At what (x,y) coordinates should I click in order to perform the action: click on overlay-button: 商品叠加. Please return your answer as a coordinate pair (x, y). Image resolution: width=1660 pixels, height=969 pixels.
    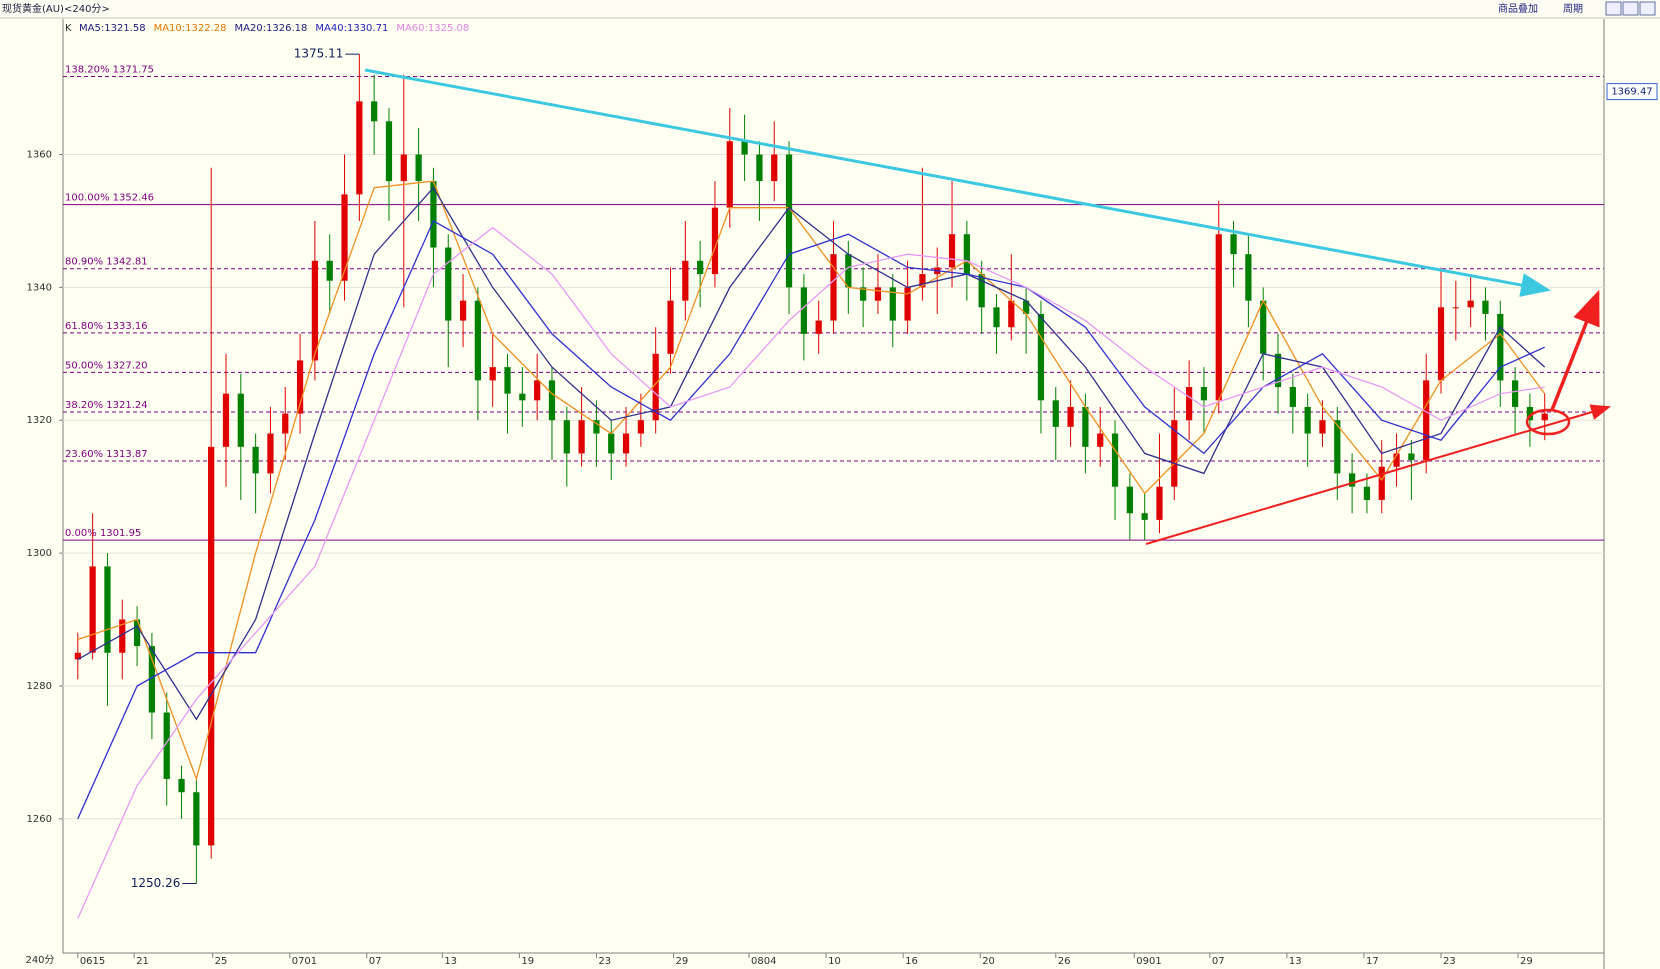
    Looking at the image, I should click on (1518, 8).